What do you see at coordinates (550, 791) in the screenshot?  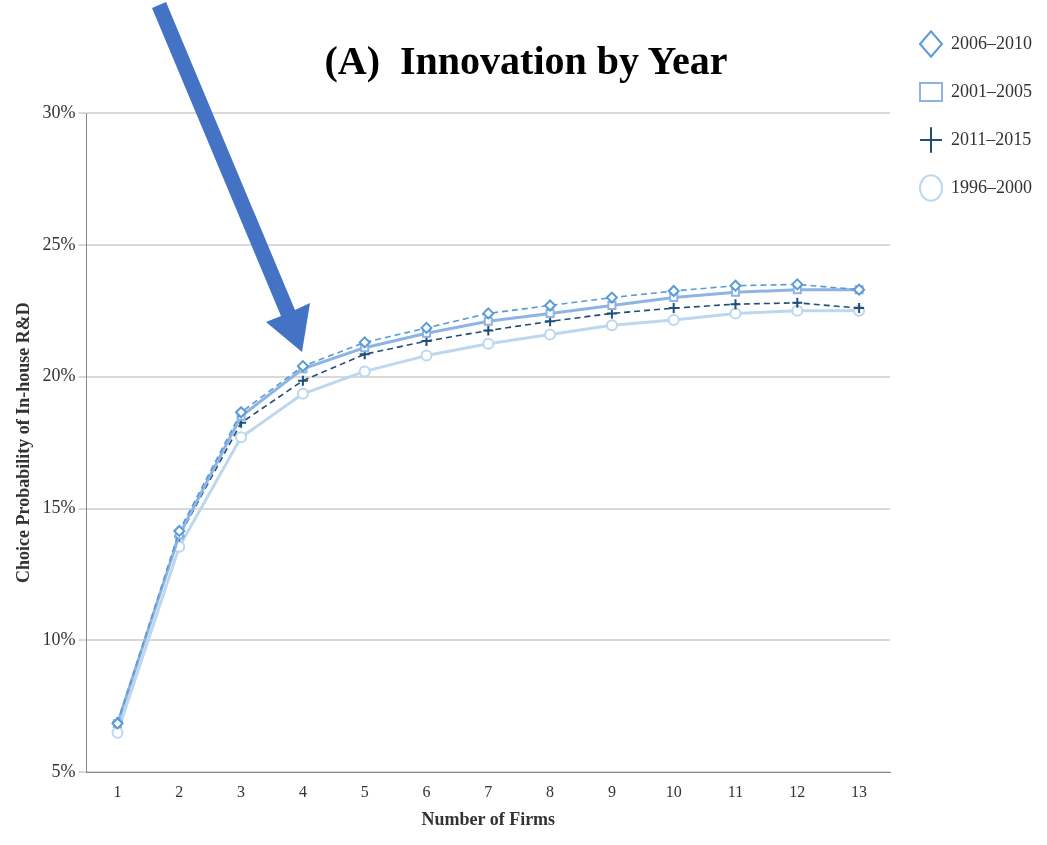 I see `x-tick-label: 8` at bounding box center [550, 791].